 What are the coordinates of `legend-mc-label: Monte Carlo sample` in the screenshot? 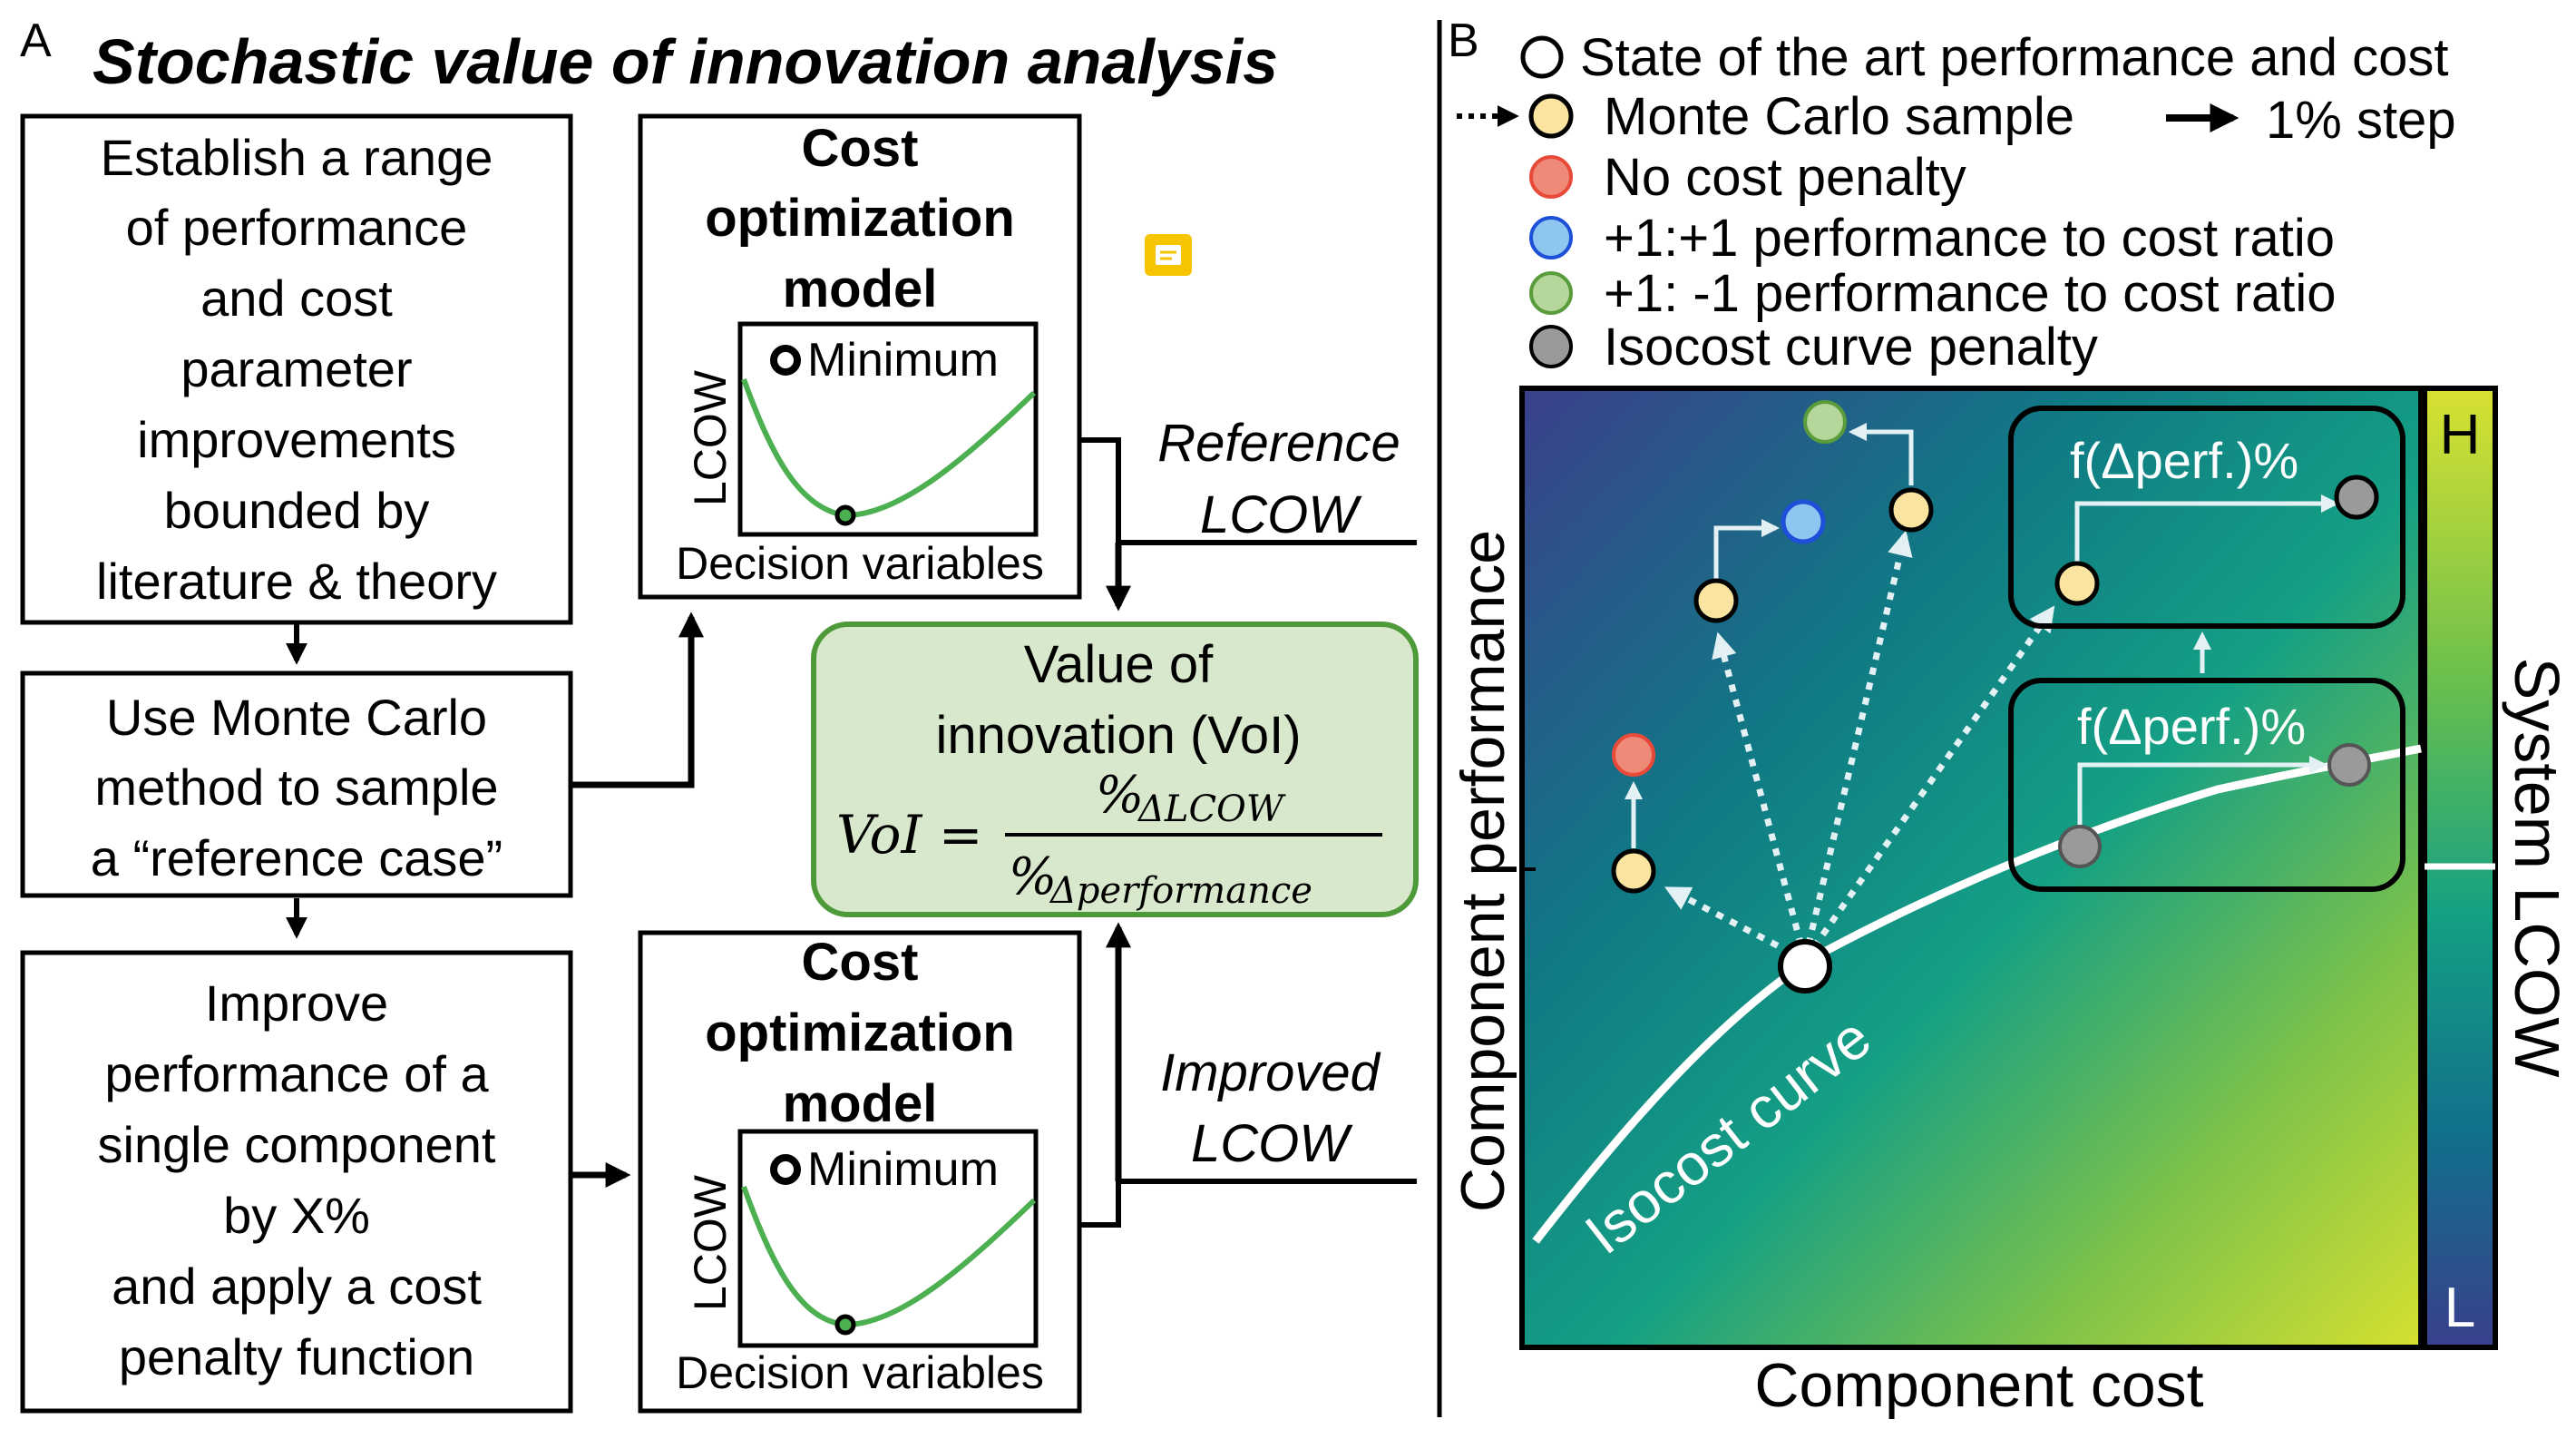 It's located at (1839, 116).